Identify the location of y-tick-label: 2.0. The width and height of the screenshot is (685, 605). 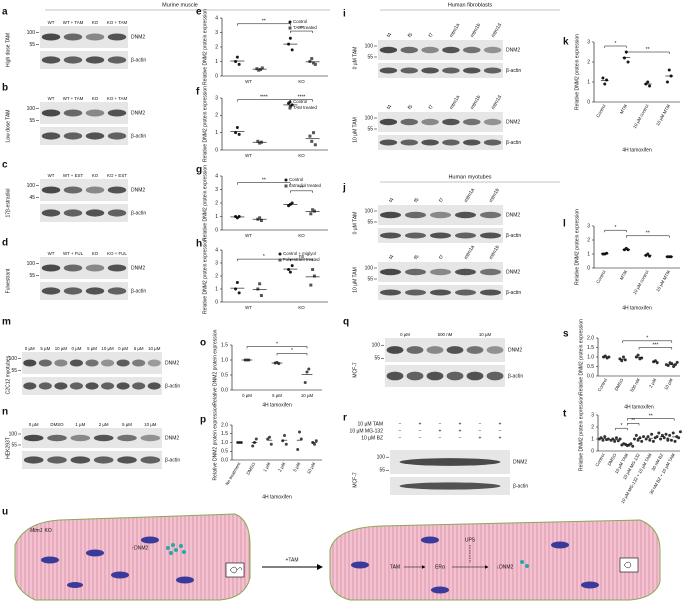
(224, 425).